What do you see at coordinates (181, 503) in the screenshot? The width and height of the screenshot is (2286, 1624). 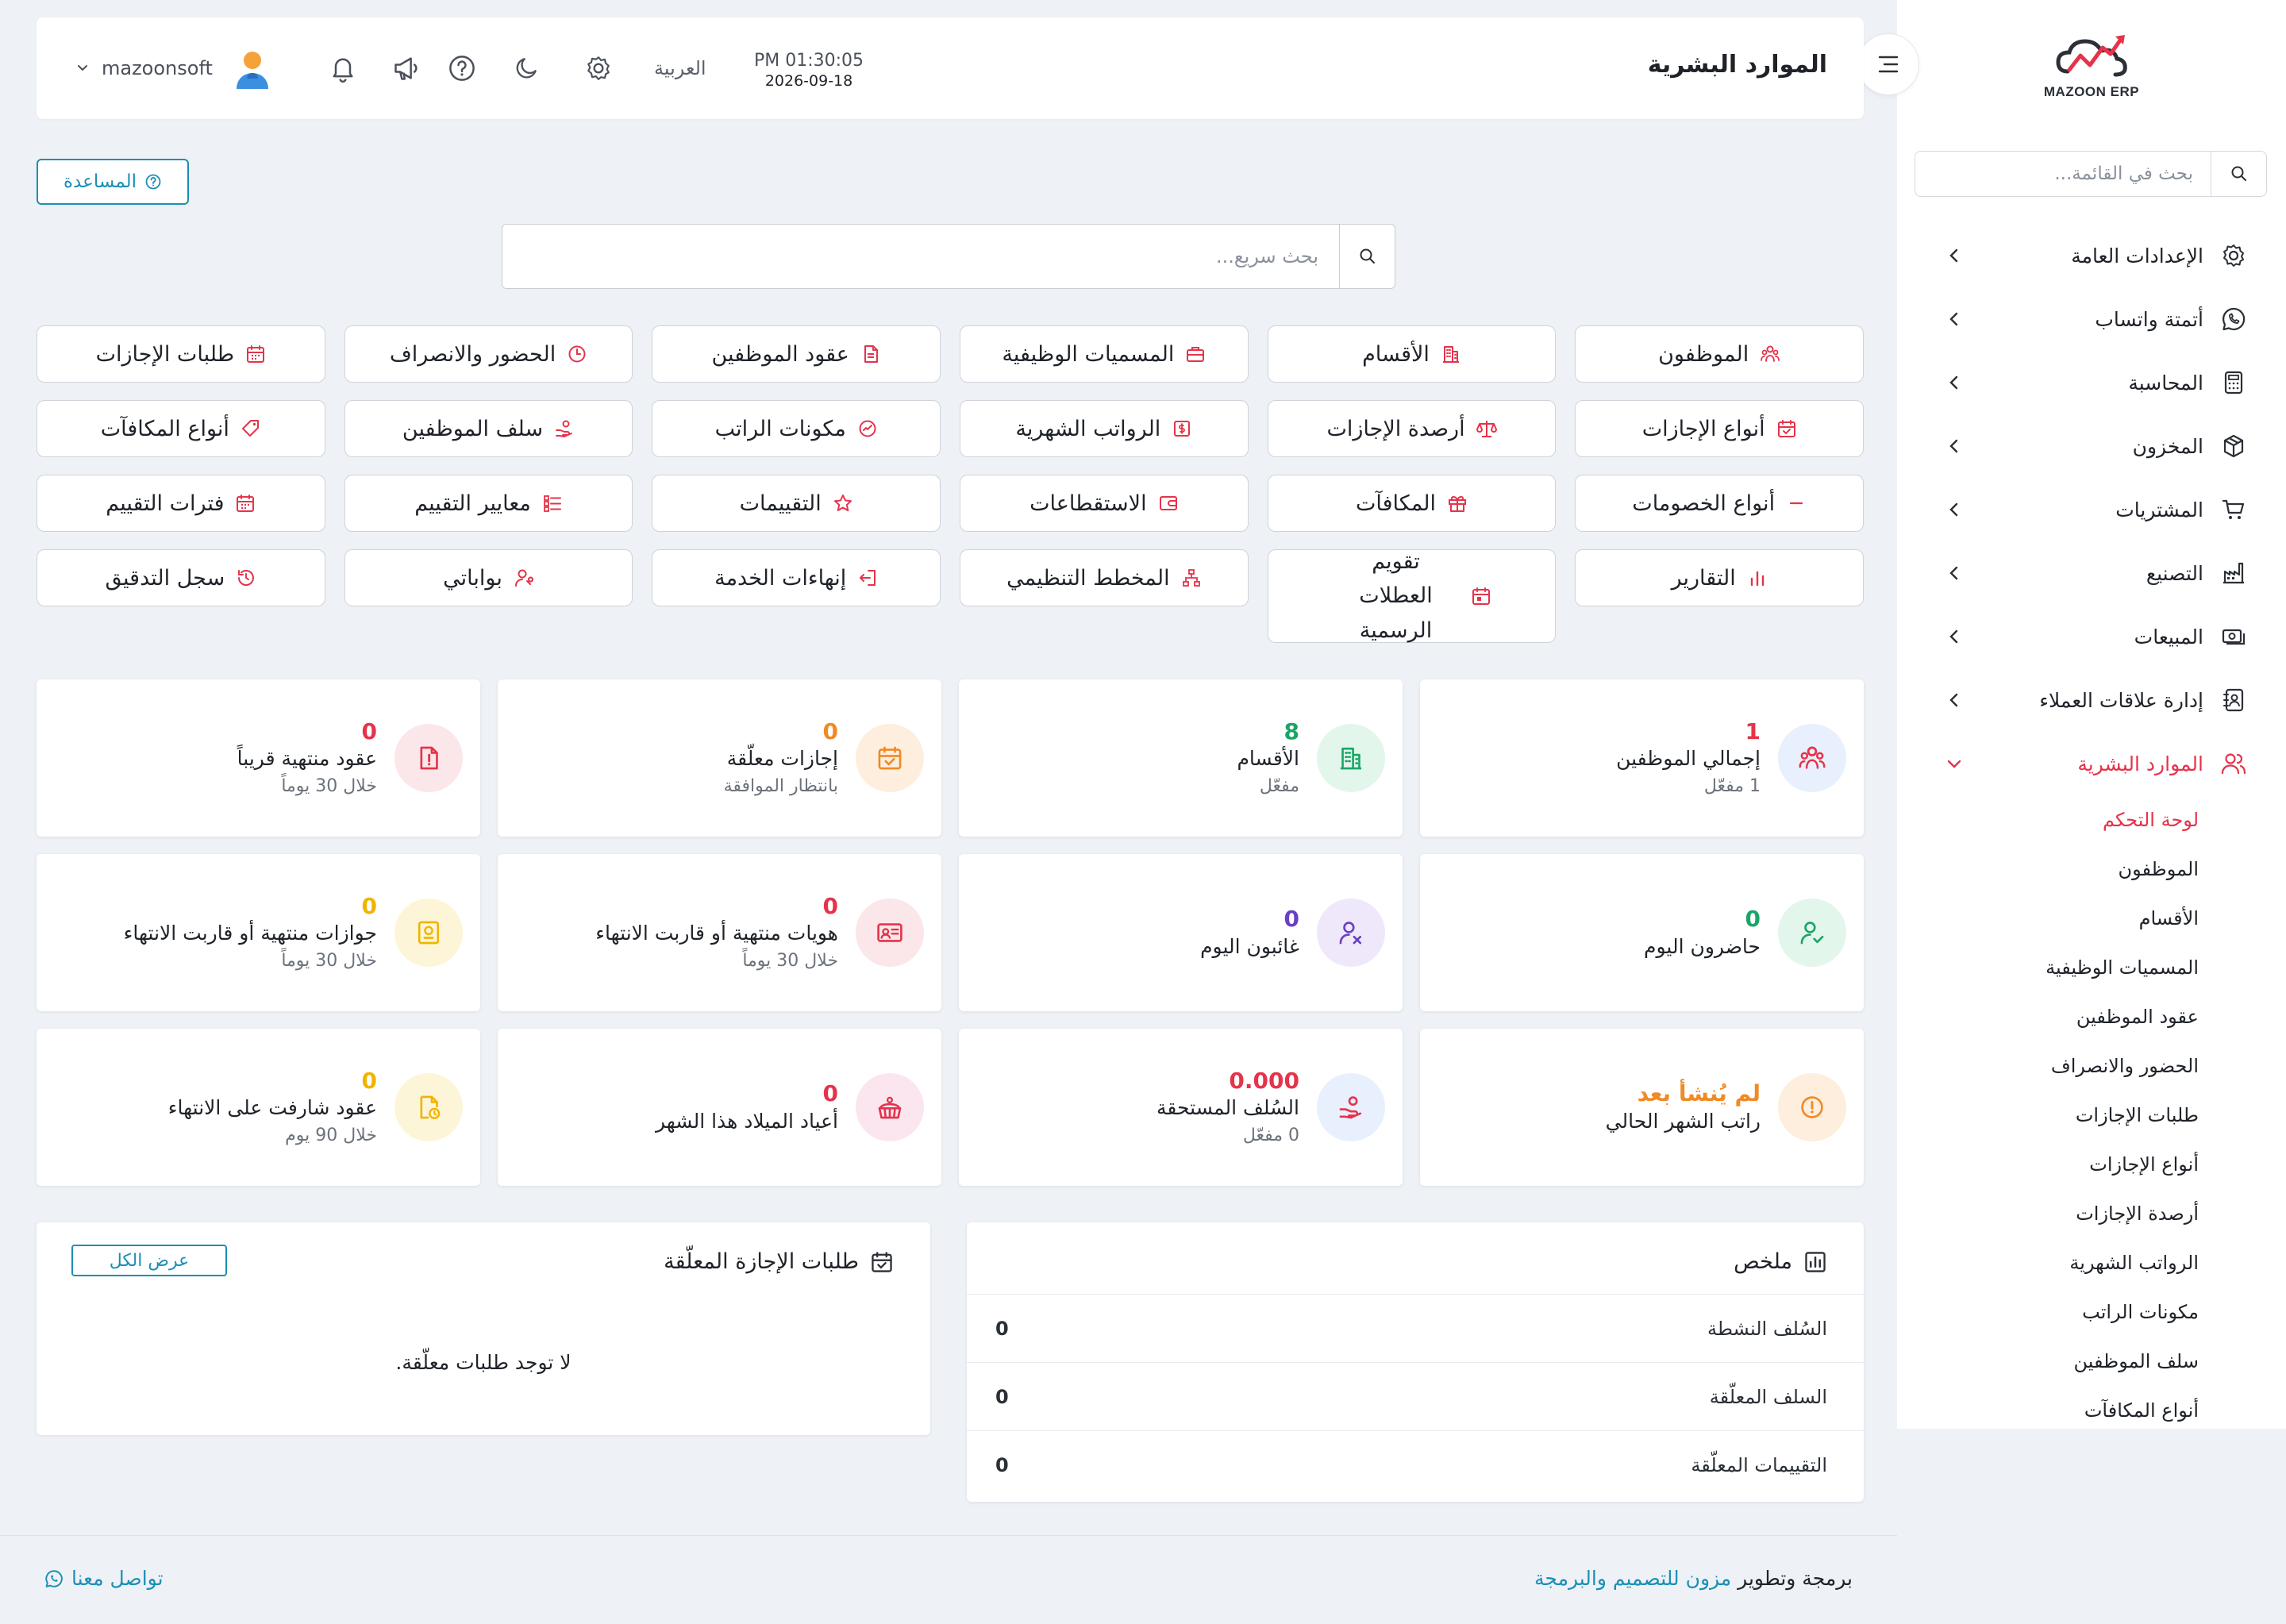 I see `quick-link-evaluation-periods: فترات التقييم` at bounding box center [181, 503].